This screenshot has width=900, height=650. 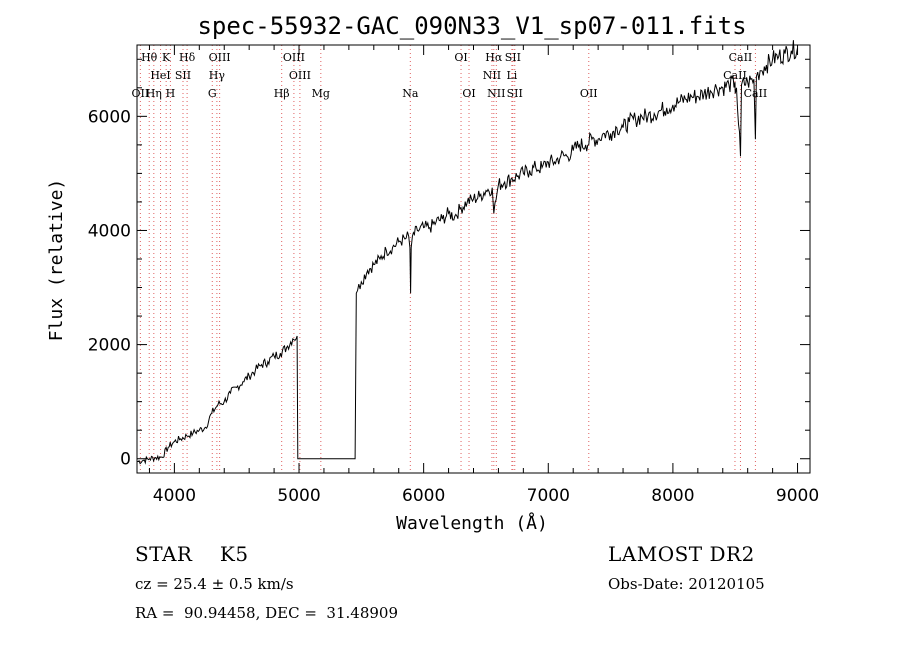 What do you see at coordinates (423, 496) in the screenshot?
I see `x-tick-label: 6000` at bounding box center [423, 496].